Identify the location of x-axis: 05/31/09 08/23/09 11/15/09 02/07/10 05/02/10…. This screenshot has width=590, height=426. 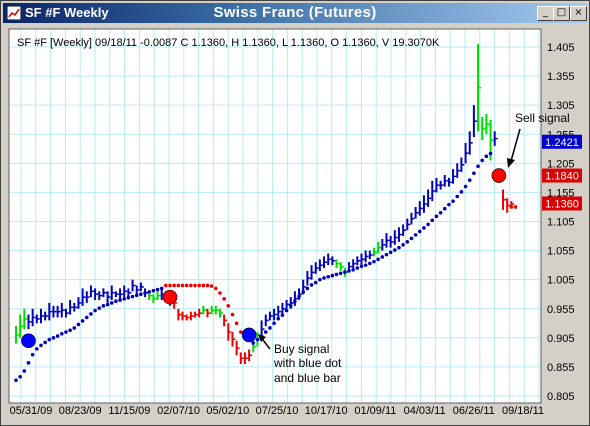
(277, 411).